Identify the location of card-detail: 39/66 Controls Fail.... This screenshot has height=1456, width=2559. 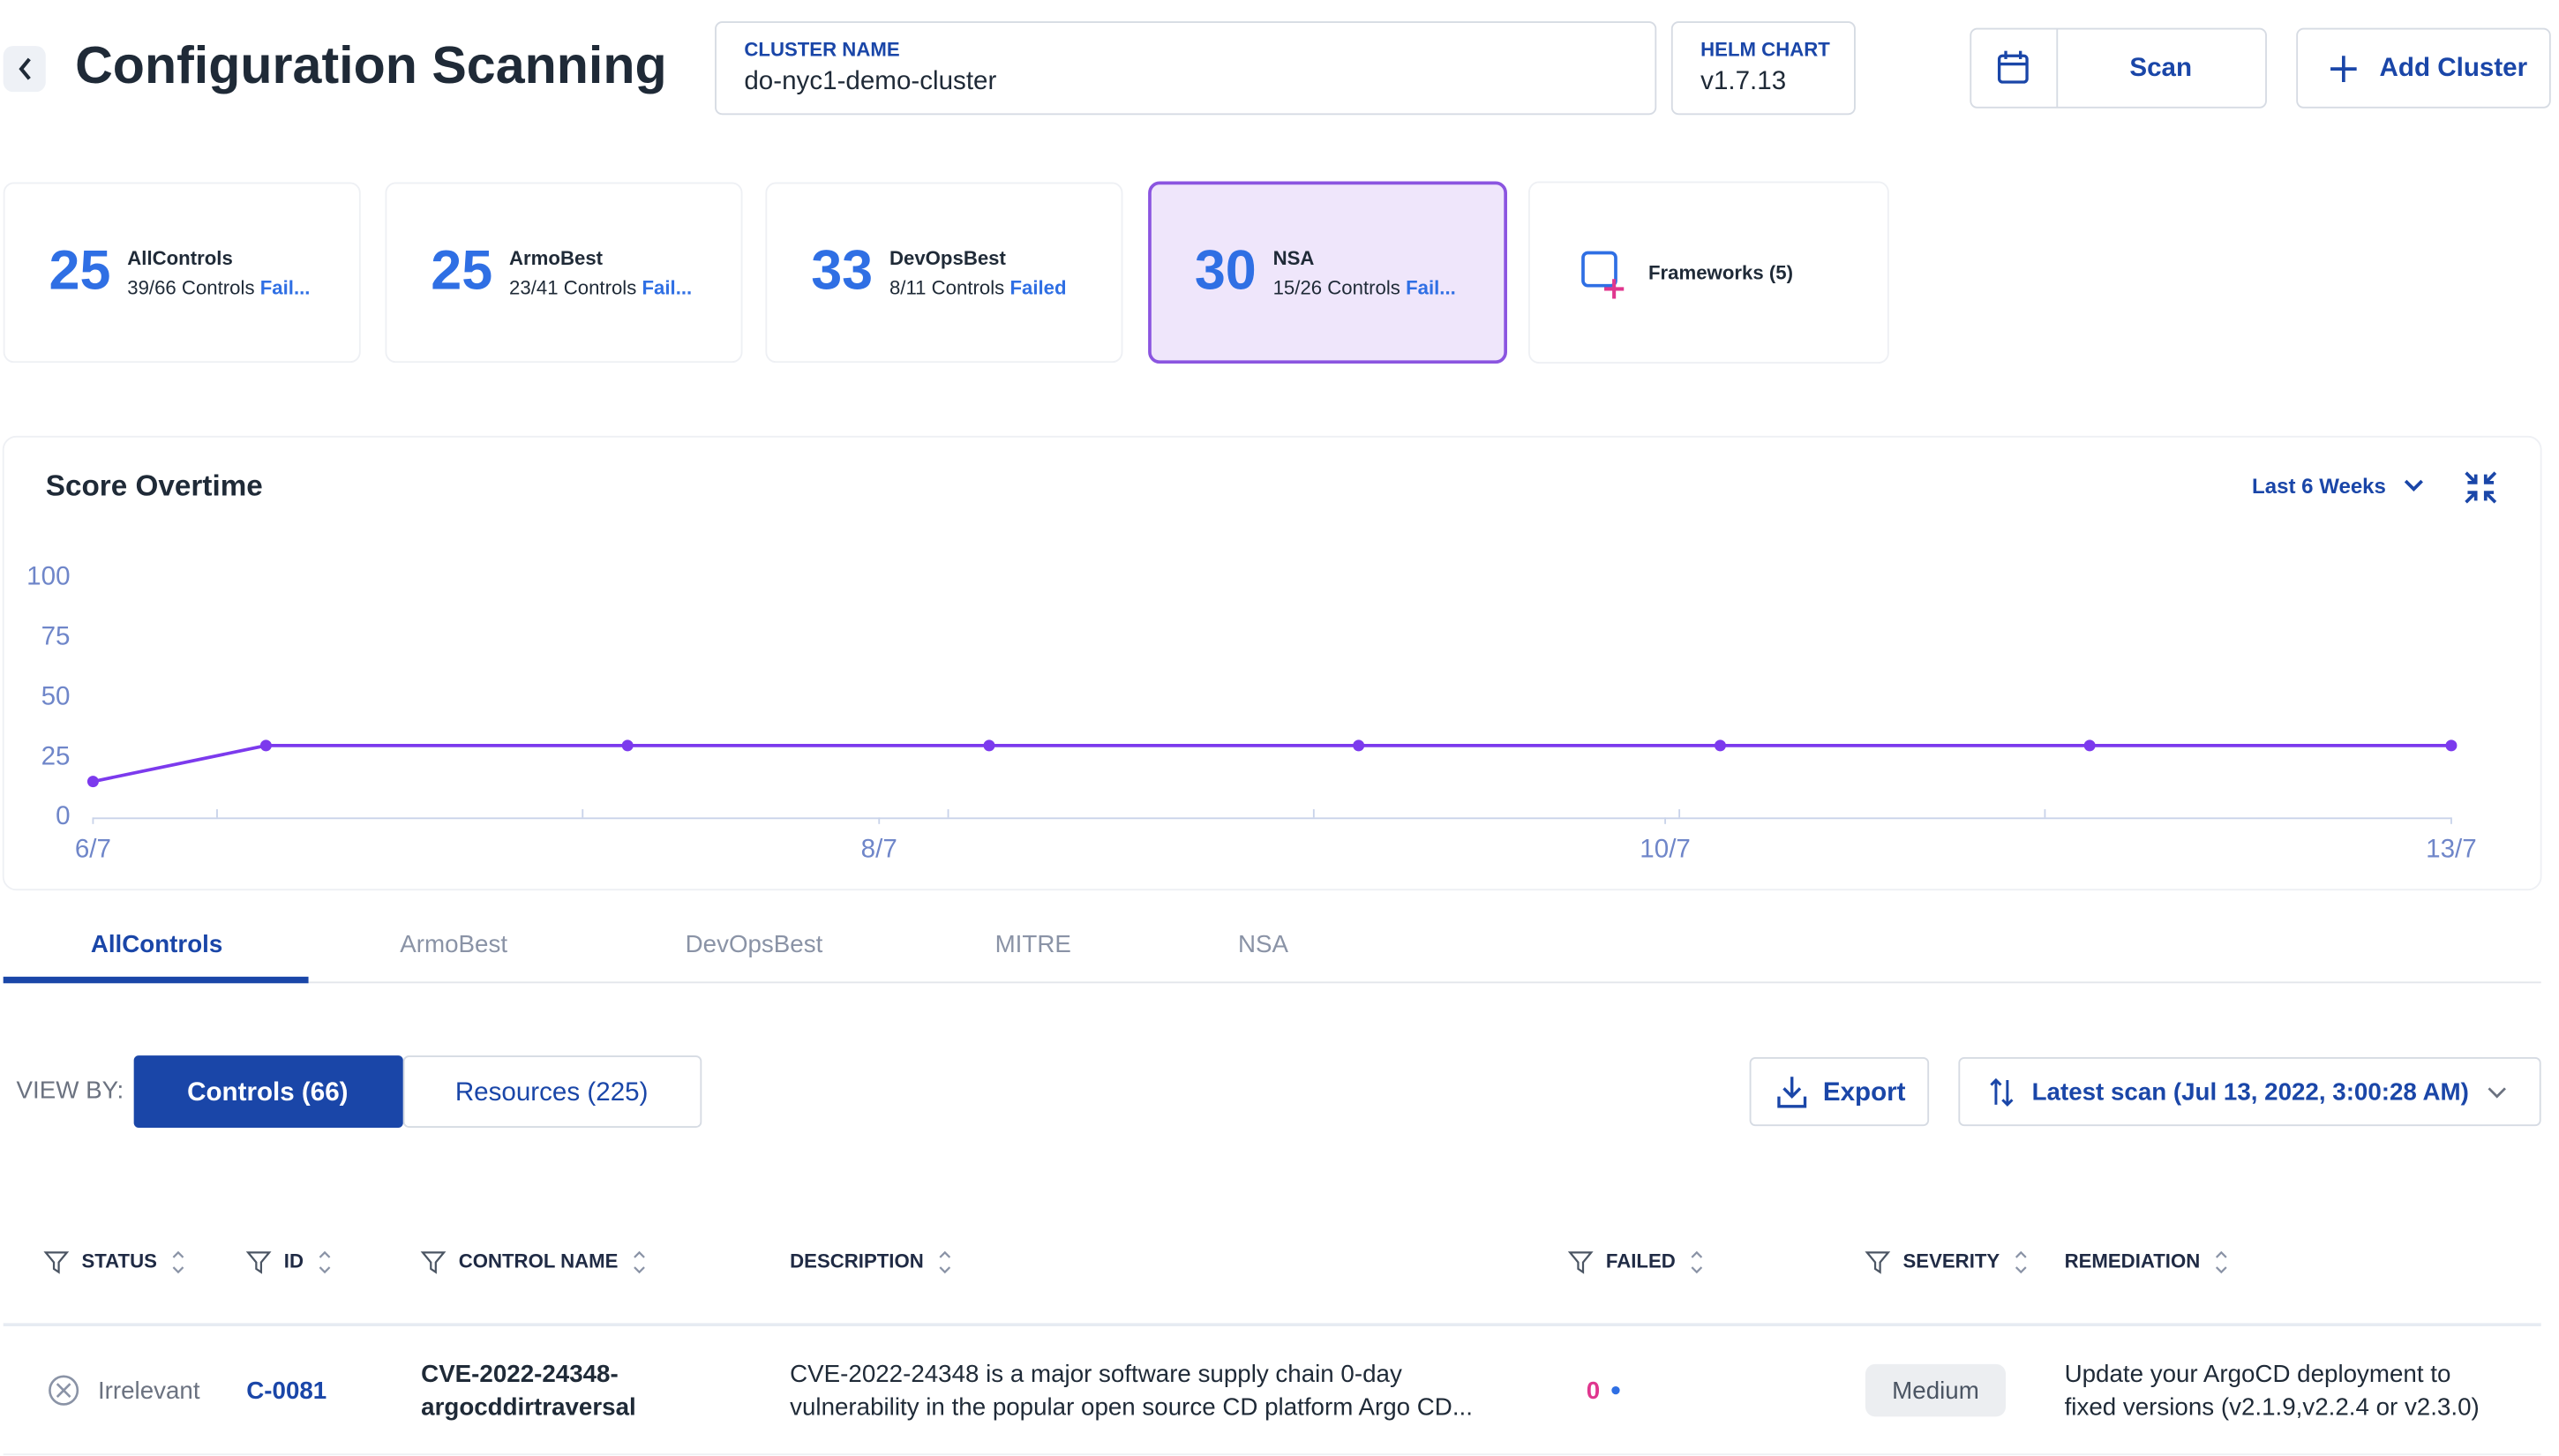
(218, 287).